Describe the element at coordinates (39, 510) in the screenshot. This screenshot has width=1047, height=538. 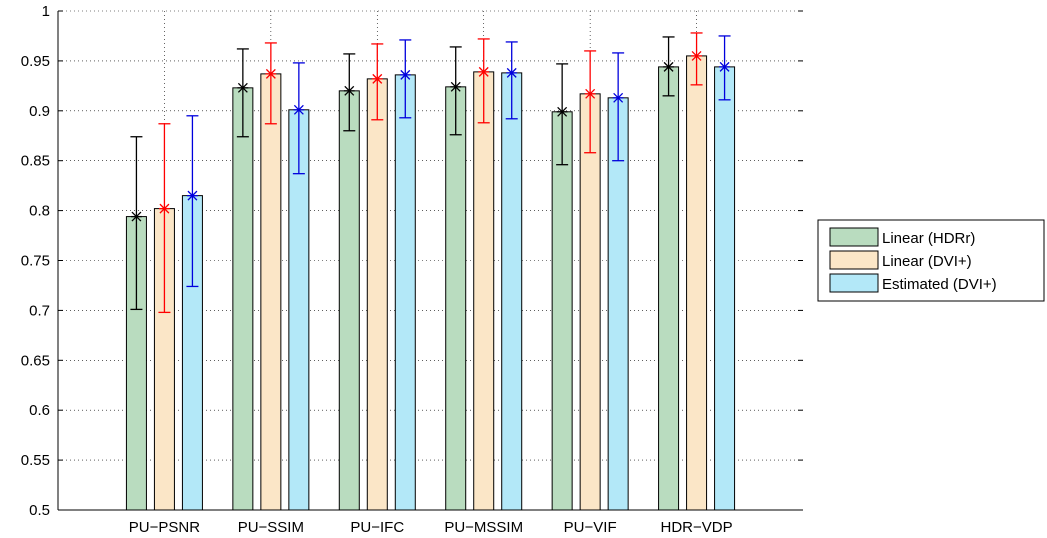
I see `y-tick-label: 0.5` at that location.